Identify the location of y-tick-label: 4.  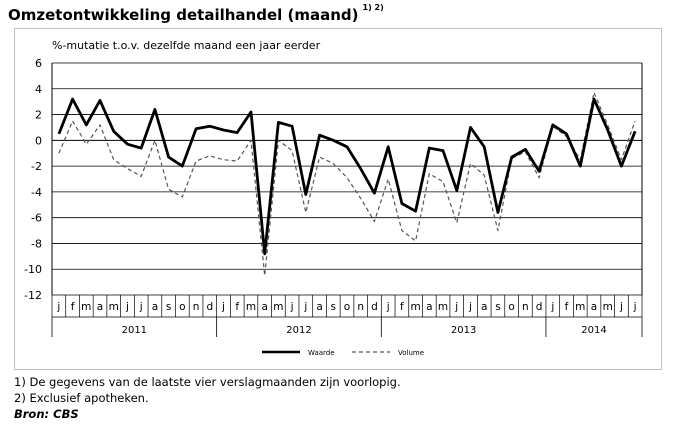
(38, 89).